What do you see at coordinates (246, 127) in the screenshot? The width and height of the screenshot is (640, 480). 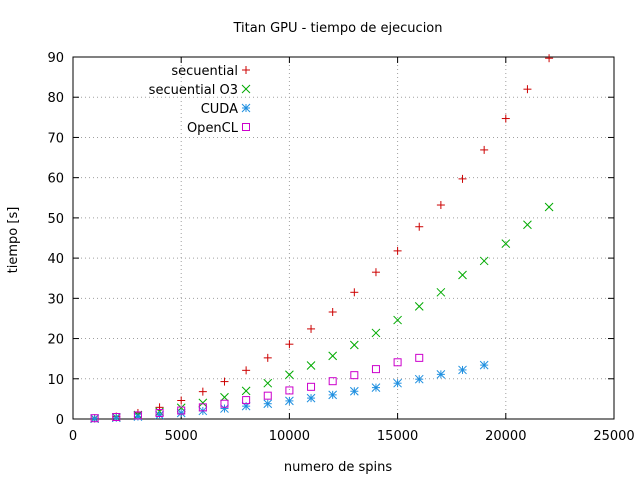 I see `legend-marker-square` at bounding box center [246, 127].